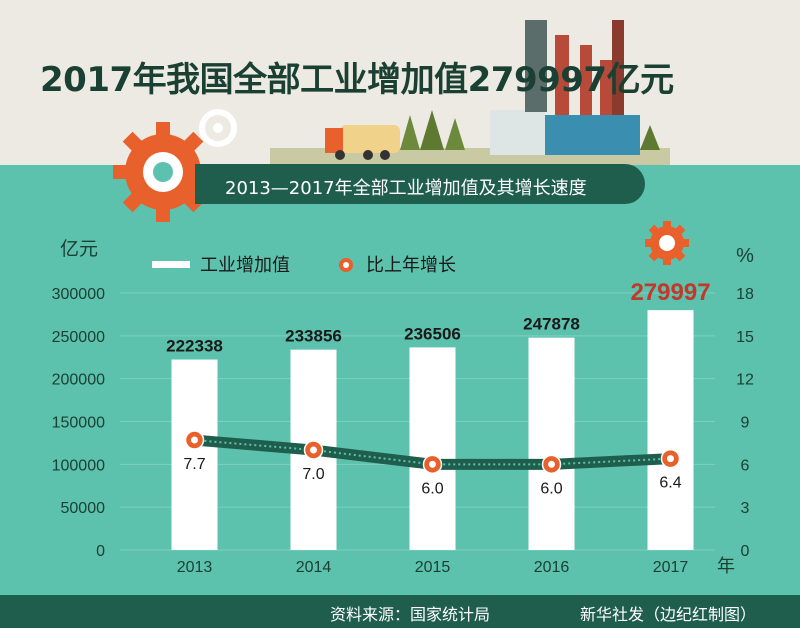 The width and height of the screenshot is (800, 628). I want to click on y-left-tick-label: 100000, so click(78, 465).